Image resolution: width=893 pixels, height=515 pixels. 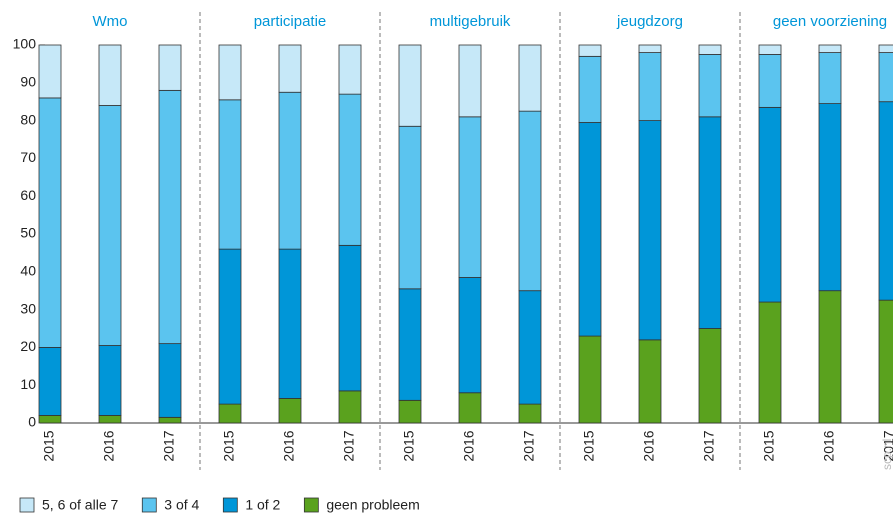 I want to click on y-tick-label: 90, so click(x=28, y=82).